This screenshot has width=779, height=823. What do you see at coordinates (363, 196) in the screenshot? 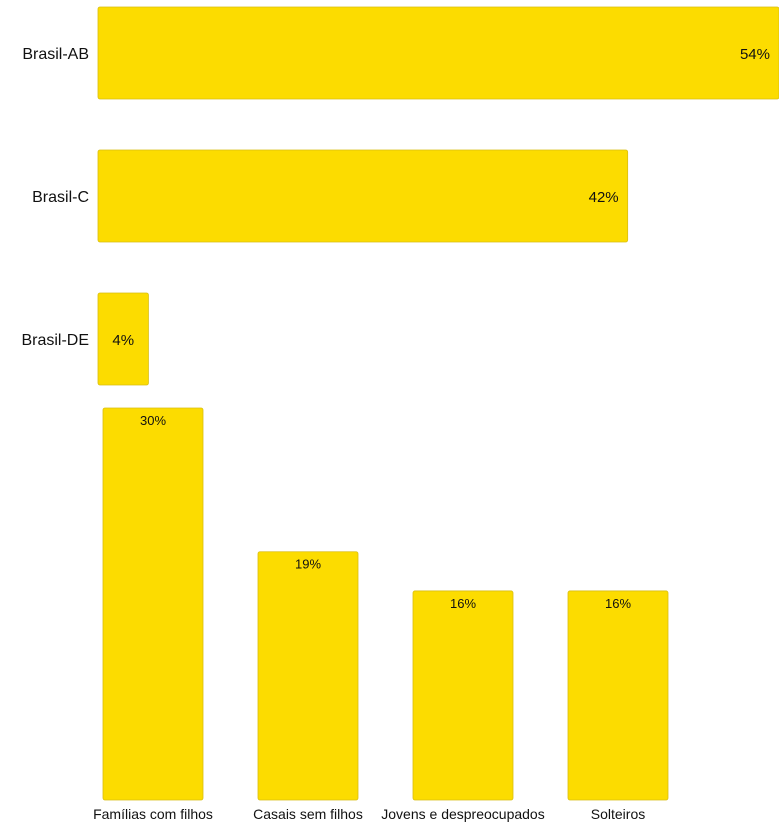
I see `bar-brasil-c` at bounding box center [363, 196].